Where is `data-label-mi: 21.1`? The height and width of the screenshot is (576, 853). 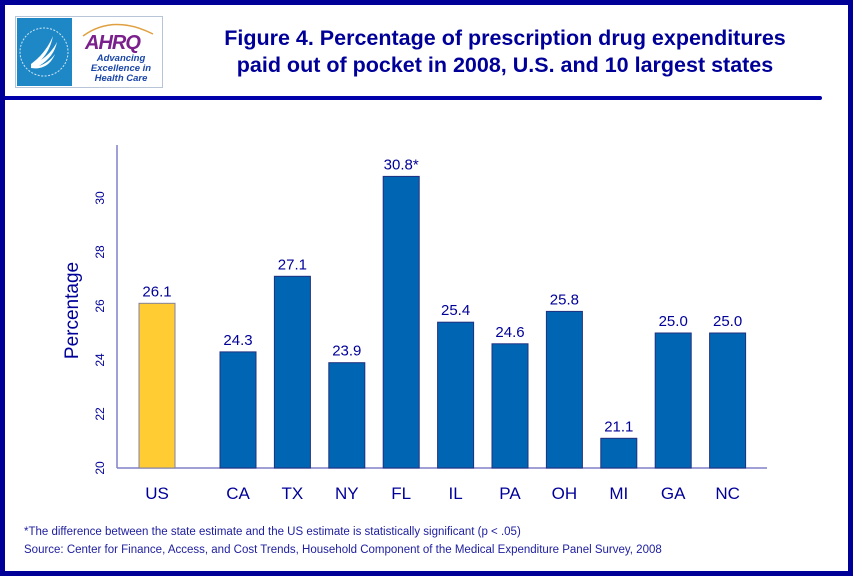
data-label-mi: 21.1 is located at coordinates (618, 426).